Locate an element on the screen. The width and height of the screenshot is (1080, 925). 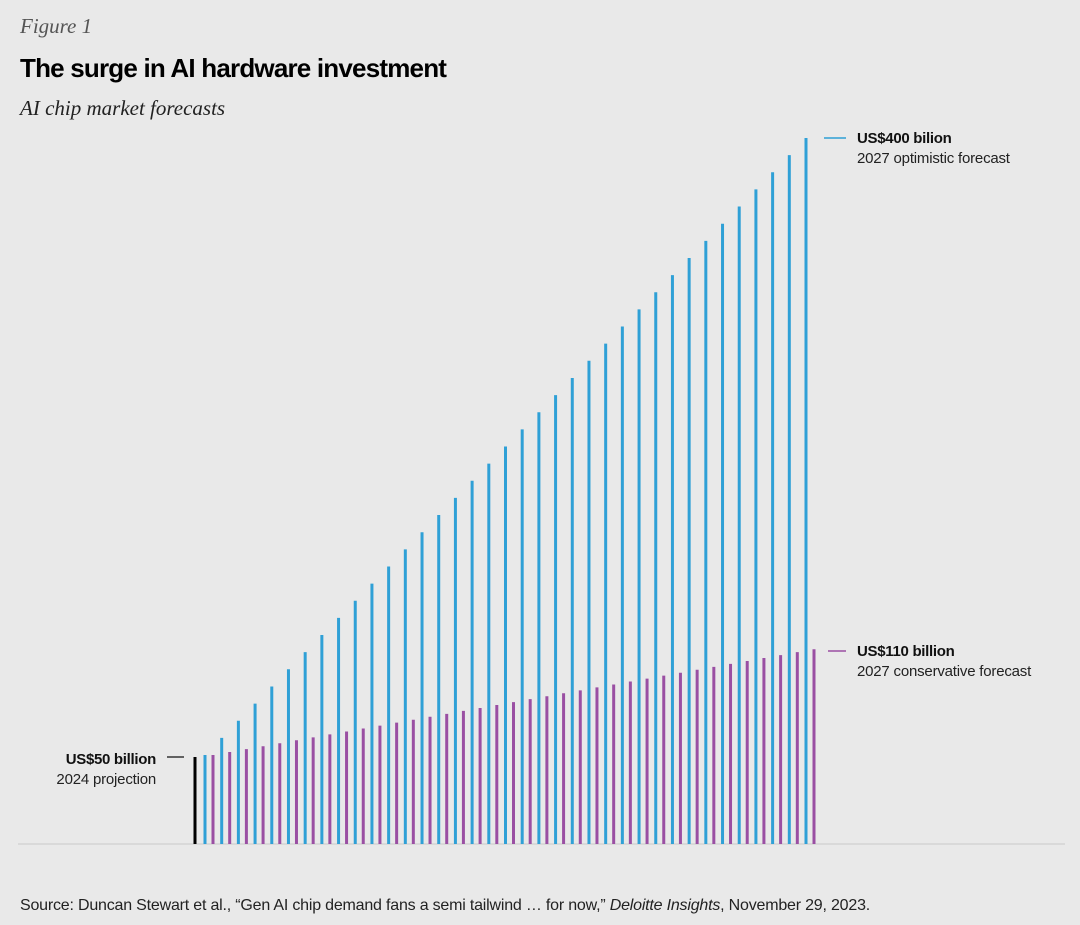
start-desc-label: 2024 projection is located at coordinates (106, 779).